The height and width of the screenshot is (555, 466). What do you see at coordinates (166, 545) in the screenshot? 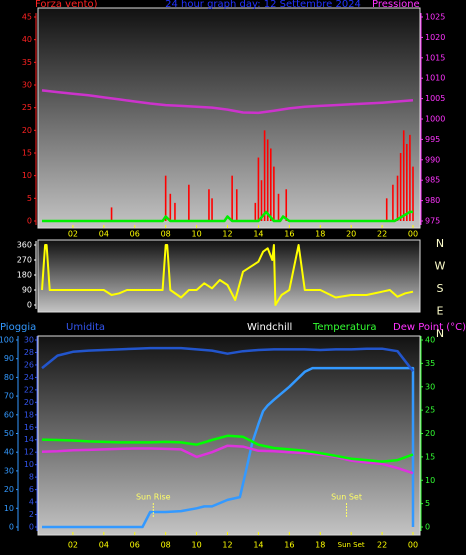
I see `x-tick-label: 08` at bounding box center [166, 545].